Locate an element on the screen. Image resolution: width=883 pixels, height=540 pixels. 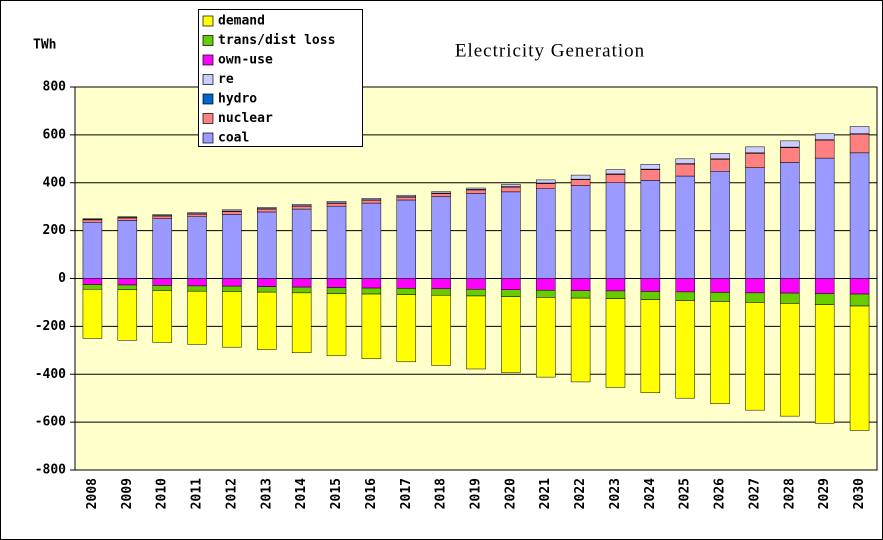
x-tick-label: 2026 is located at coordinates (720, 493).